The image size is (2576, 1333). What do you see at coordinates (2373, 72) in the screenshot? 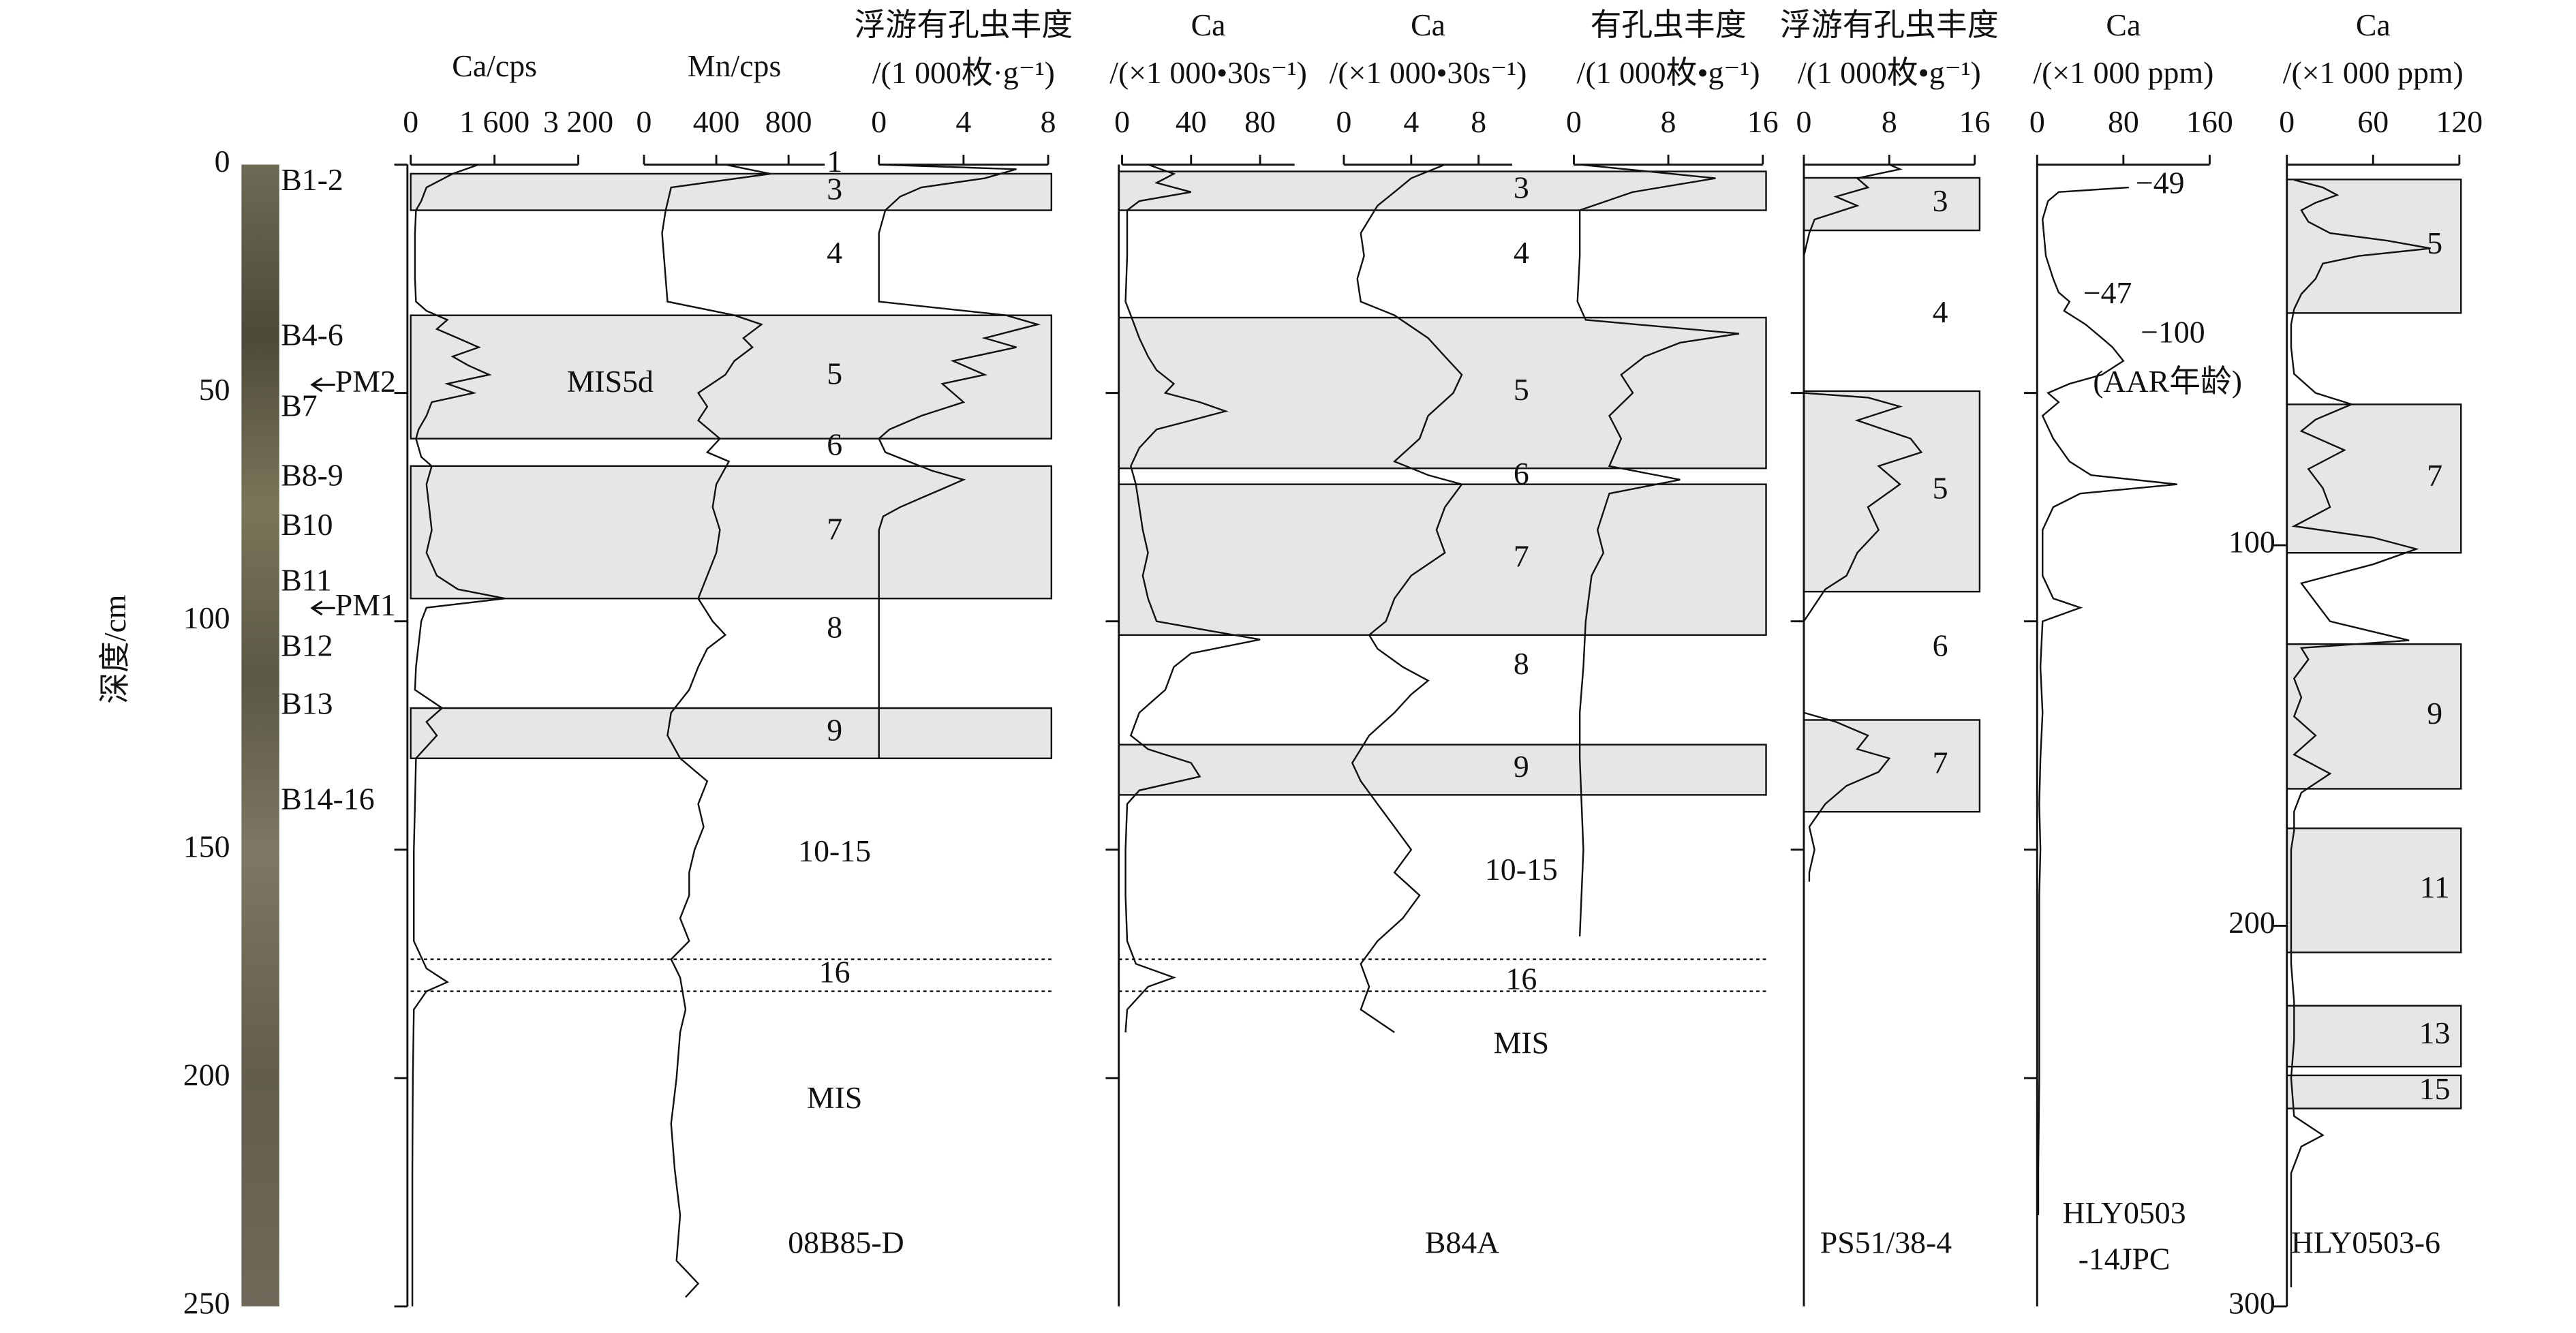
I see `track-title: /(×1 000 ppm)` at bounding box center [2373, 72].